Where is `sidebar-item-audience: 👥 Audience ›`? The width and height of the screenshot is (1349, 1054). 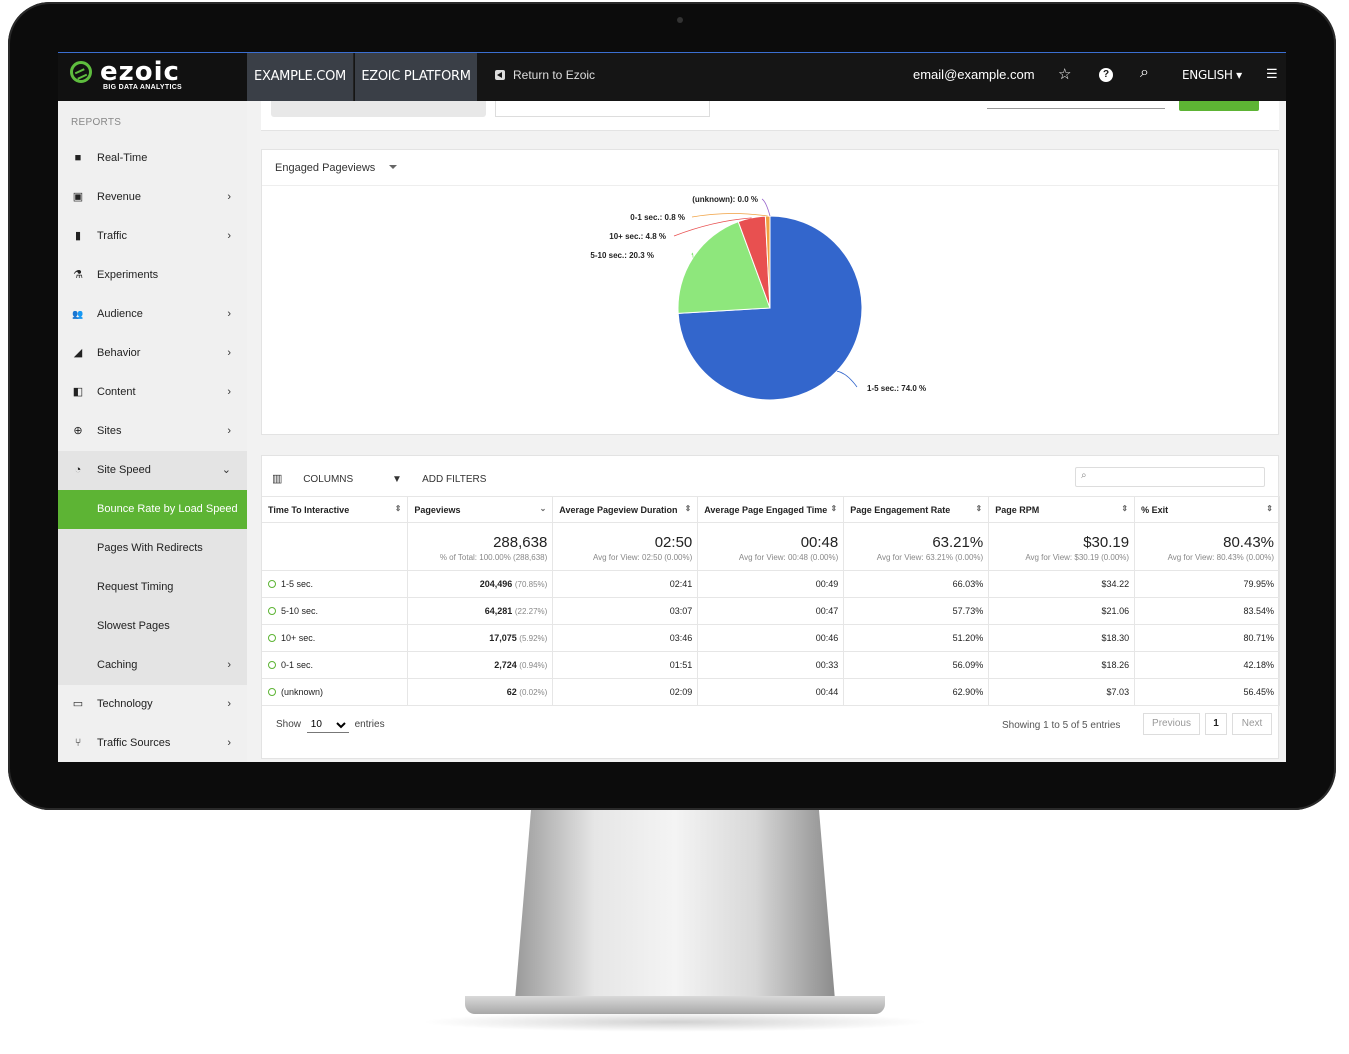 sidebar-item-audience: 👥 Audience › is located at coordinates (152, 314).